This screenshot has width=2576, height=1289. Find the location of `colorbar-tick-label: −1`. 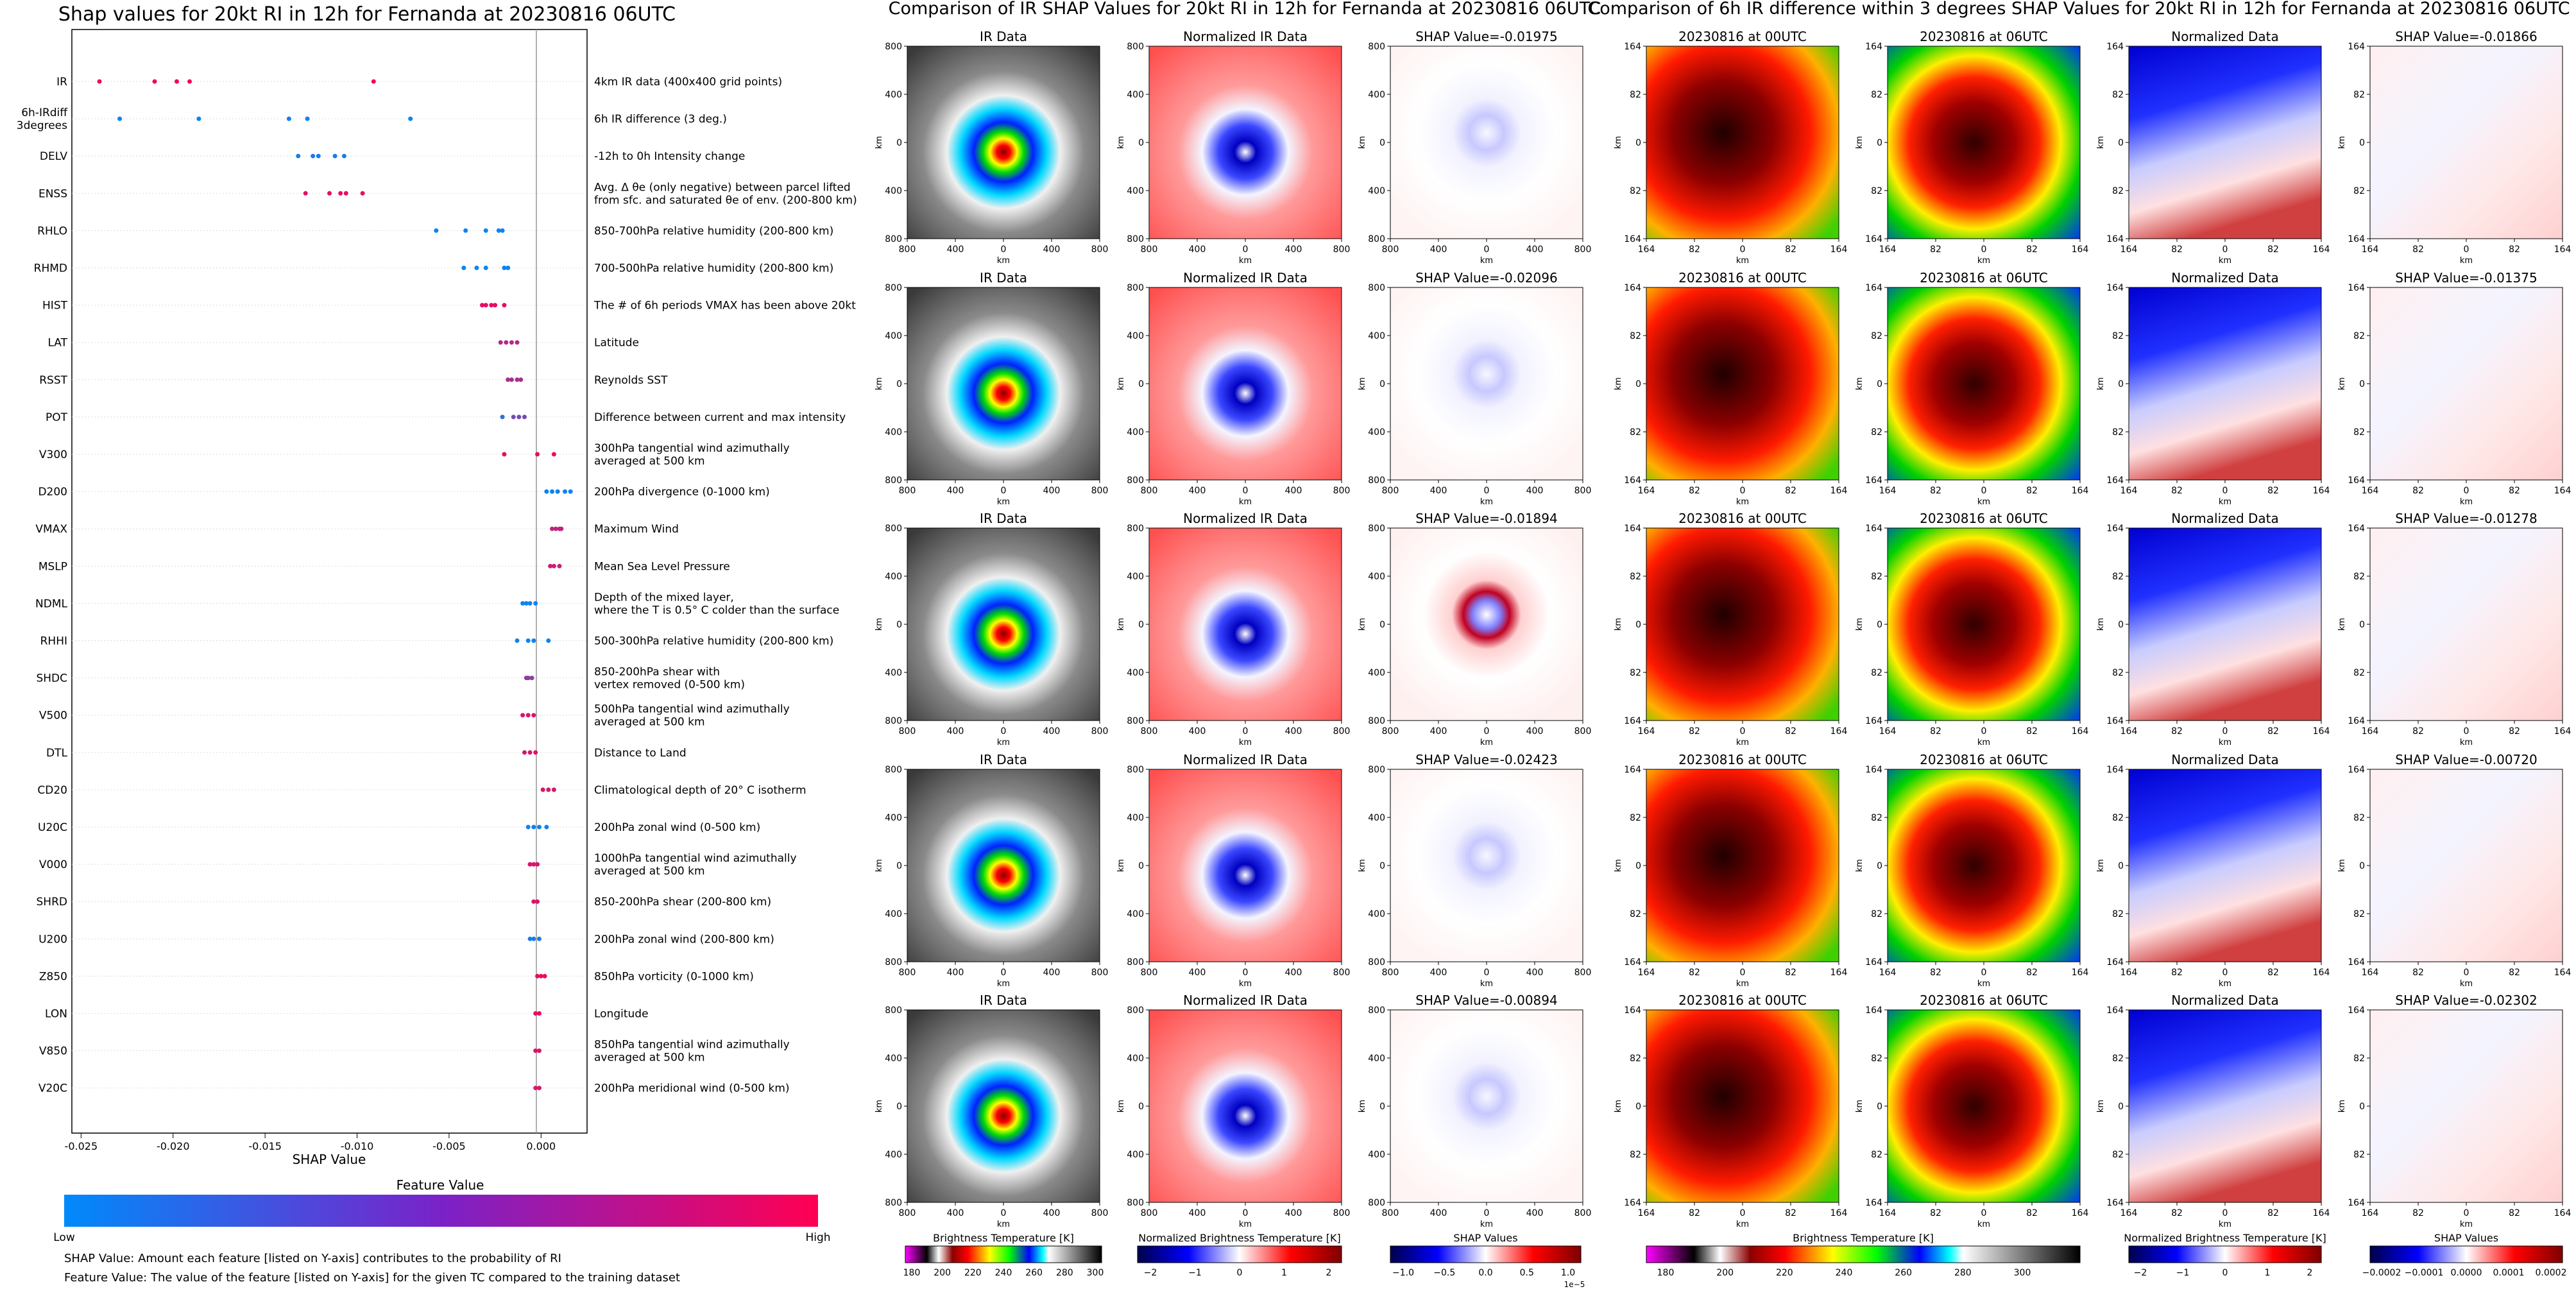

colorbar-tick-label: −1 is located at coordinates (1195, 1273).